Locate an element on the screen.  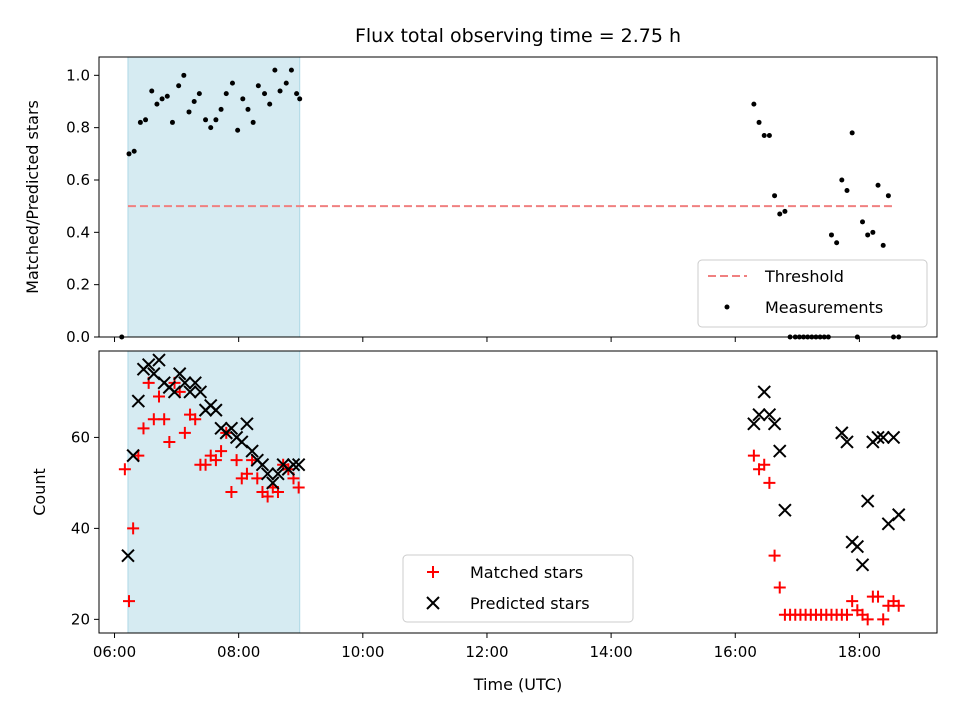
bottom-legend: Matched stars Predicted stars is located at coordinates (518, 588).